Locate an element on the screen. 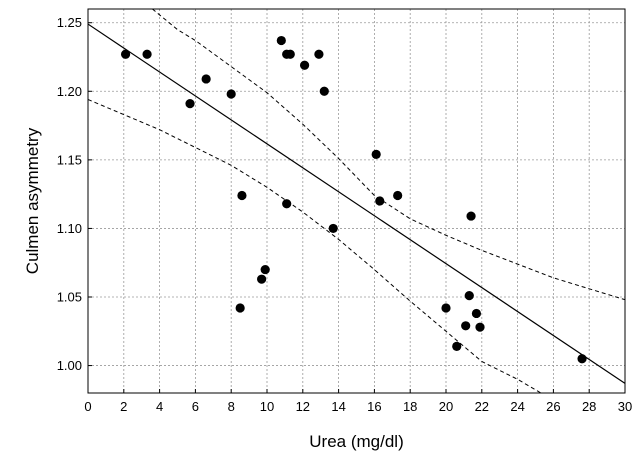  x-tick-label: 8 is located at coordinates (231, 406).